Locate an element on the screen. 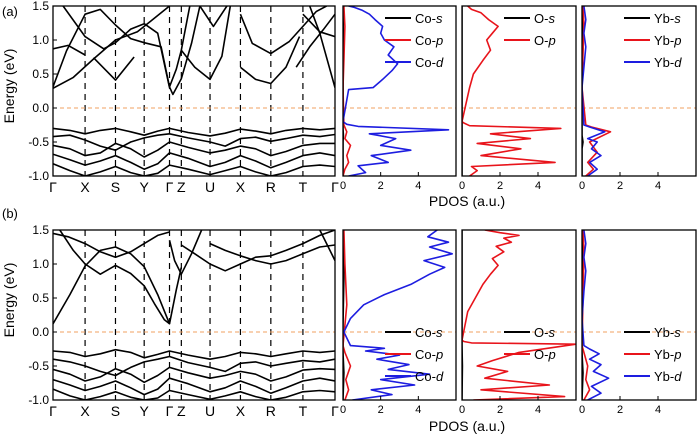  kpoint-label-6: U is located at coordinates (210, 411).